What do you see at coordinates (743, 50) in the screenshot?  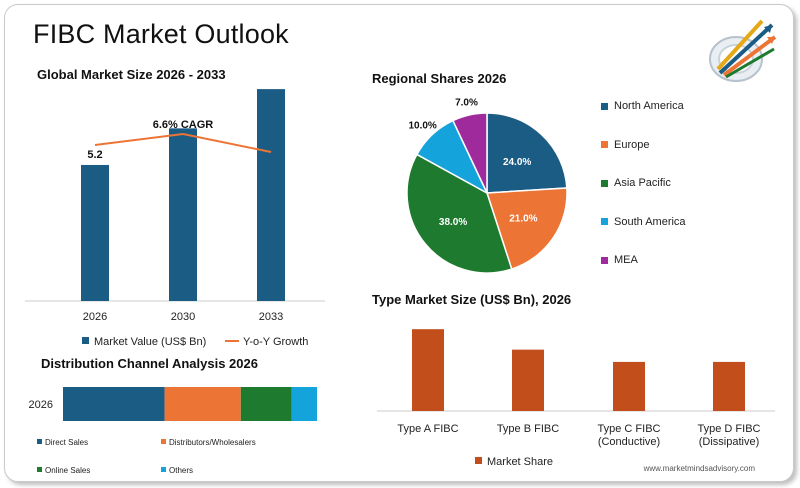 I see `brand-logo-icon` at bounding box center [743, 50].